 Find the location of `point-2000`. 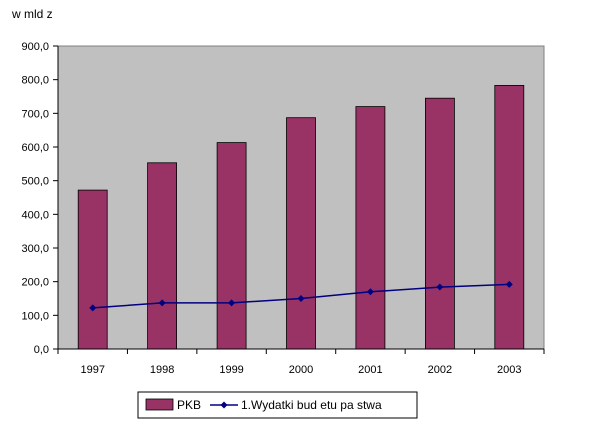

point-2000 is located at coordinates (301, 298).